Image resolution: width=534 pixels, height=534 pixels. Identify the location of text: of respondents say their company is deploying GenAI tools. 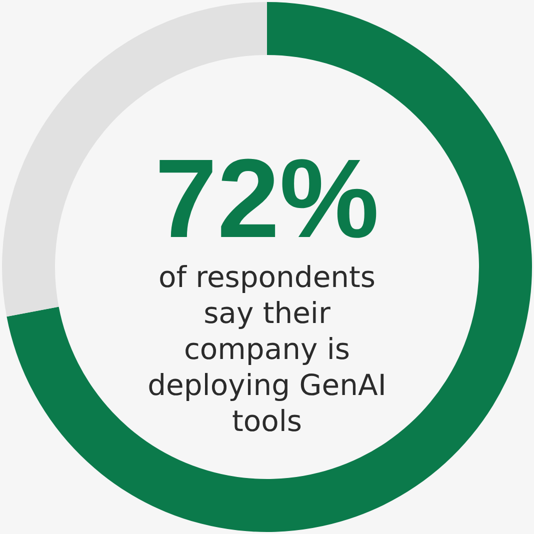
(267, 349).